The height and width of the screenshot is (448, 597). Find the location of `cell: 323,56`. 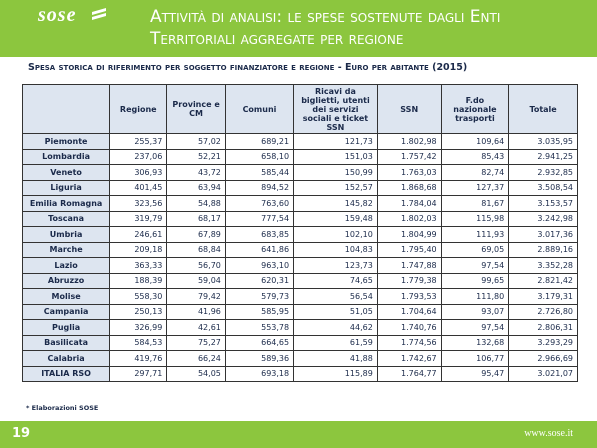

cell: 323,56 is located at coordinates (138, 203).